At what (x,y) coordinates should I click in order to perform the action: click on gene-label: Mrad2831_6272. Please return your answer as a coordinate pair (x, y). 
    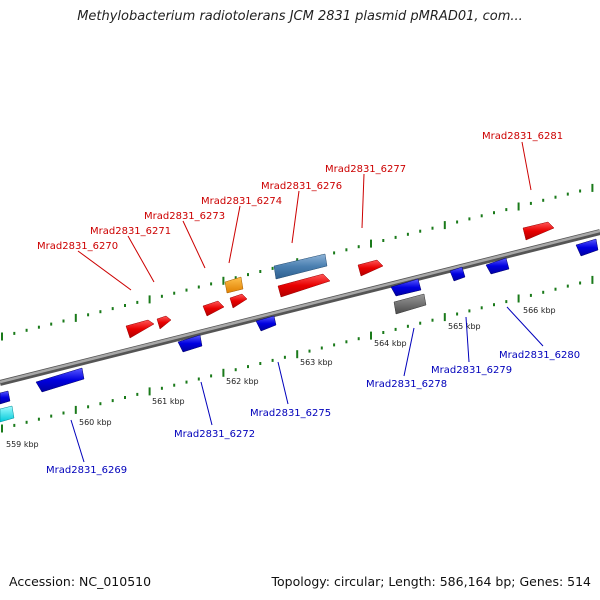
    Looking at the image, I should click on (214, 434).